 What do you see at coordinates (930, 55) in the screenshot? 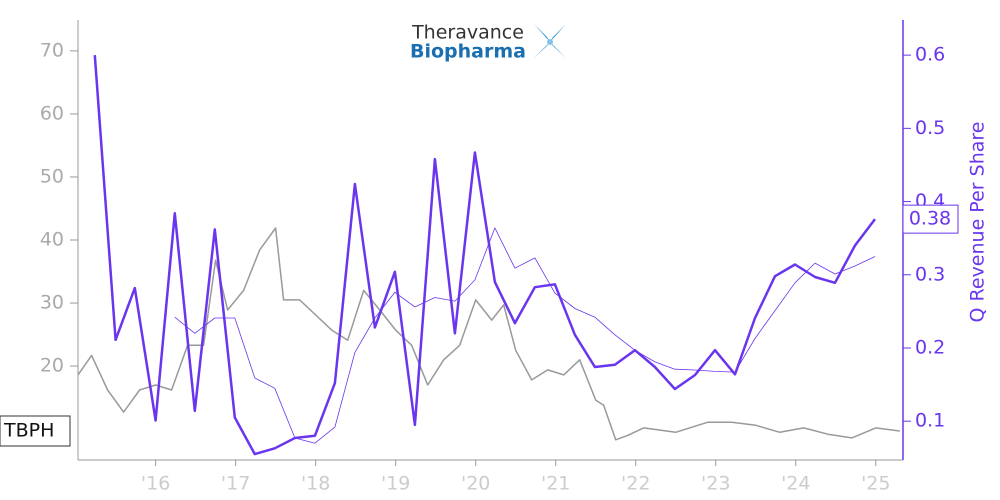
I see `y2-tick-label: 0.6` at bounding box center [930, 55].